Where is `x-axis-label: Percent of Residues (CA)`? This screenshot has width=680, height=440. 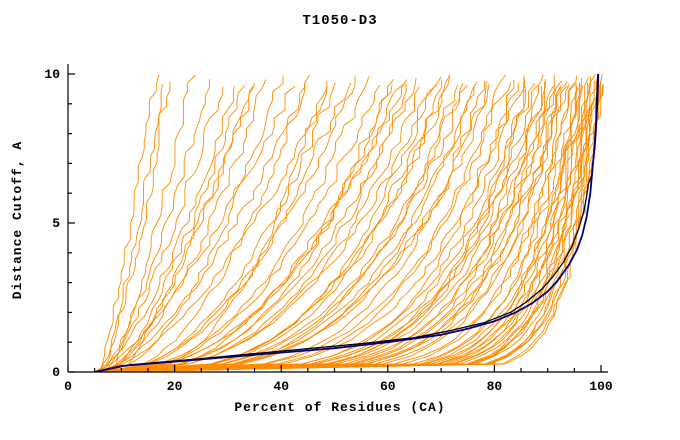
x-axis-label: Percent of Residues (CA) is located at coordinates (340, 407).